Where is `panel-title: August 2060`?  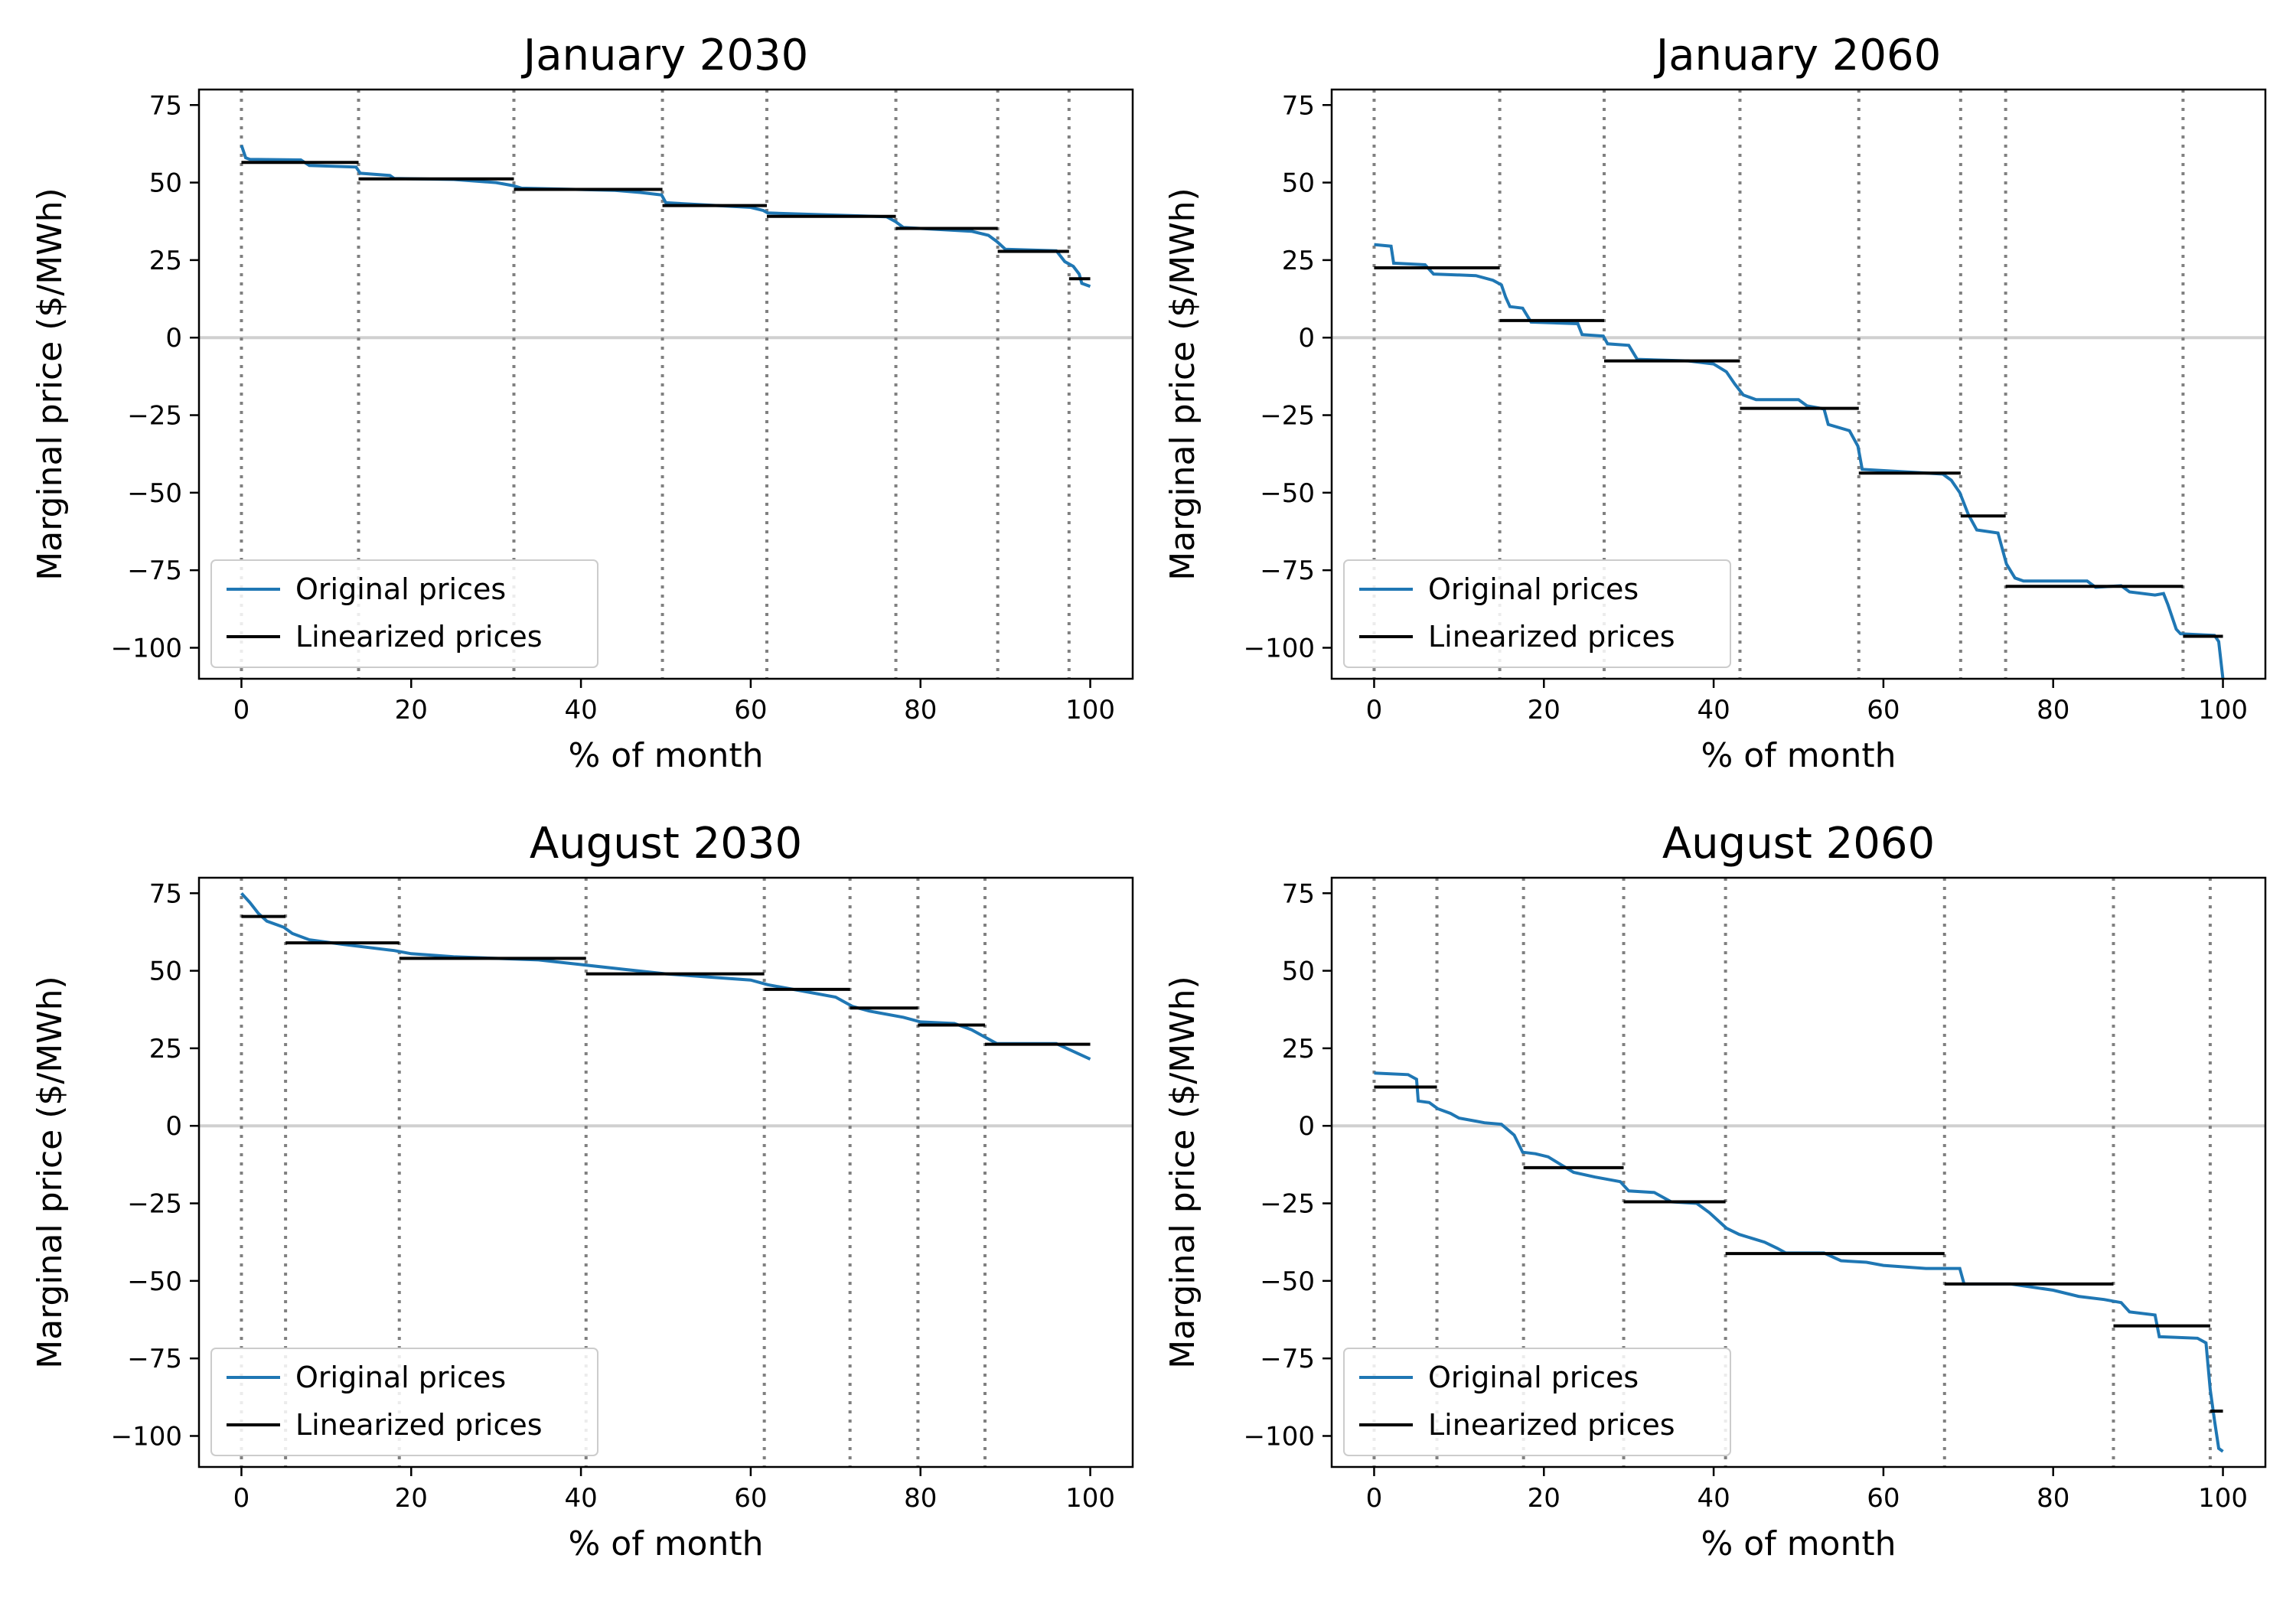 panel-title: August 2060 is located at coordinates (1798, 844).